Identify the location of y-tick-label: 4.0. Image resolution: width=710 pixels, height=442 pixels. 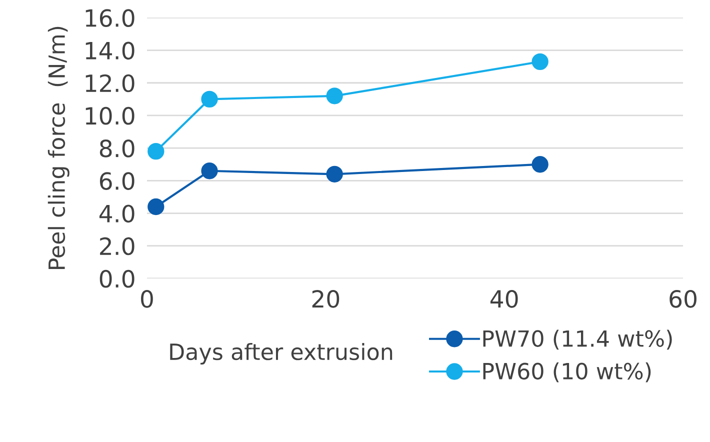
(116, 213).